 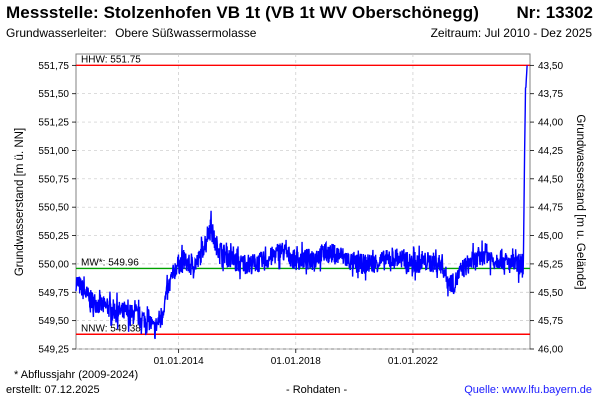 What do you see at coordinates (550, 66) in the screenshot?
I see `right-tick-label: 43,50` at bounding box center [550, 66].